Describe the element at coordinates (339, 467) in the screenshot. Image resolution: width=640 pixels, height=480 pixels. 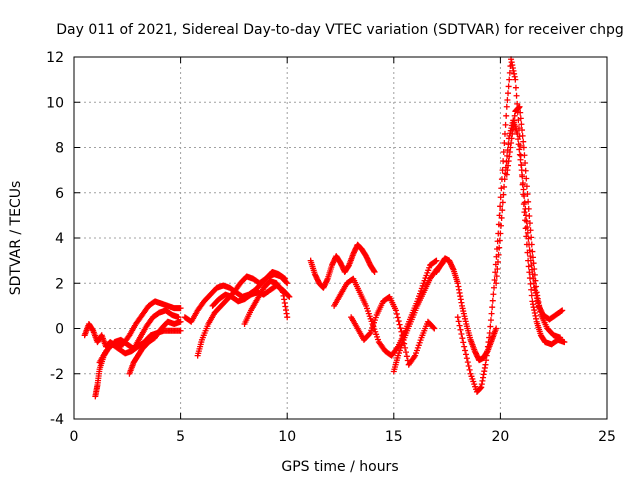
I see `x-axis-label: GPS time / hours` at that location.